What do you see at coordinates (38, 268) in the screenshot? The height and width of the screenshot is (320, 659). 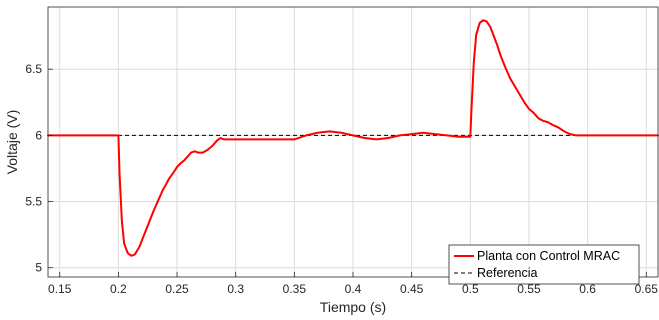 I see `y-tick-label: 5` at bounding box center [38, 268].